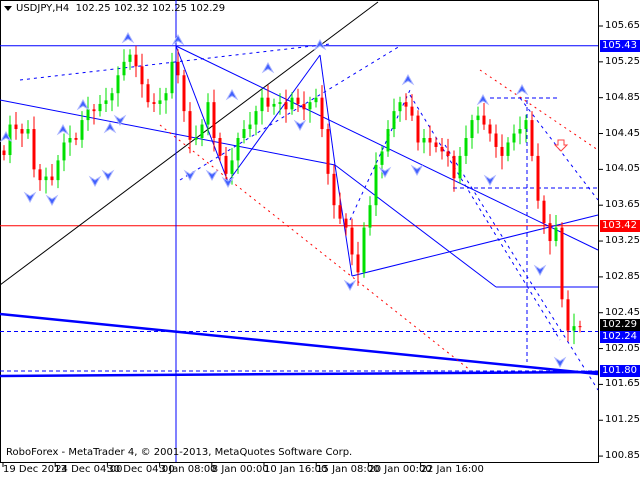 The height and width of the screenshot is (480, 640). What do you see at coordinates (168, 132) in the screenshot?
I see `diagonal-line` at bounding box center [168, 132].